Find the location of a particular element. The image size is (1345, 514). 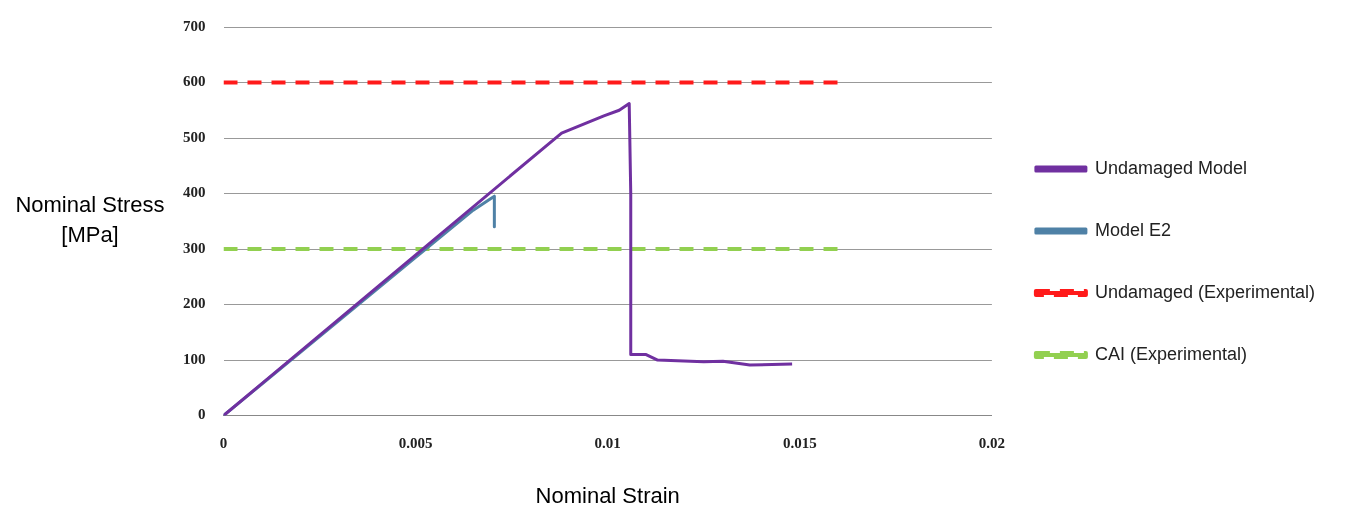

y-tick-label: 700 is located at coordinates (194, 25).